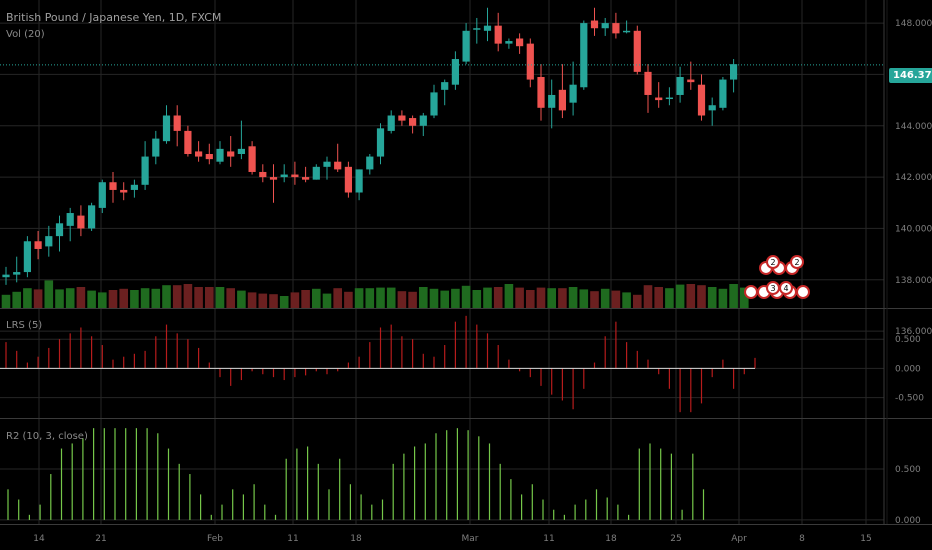  Describe the element at coordinates (675, 539) in the screenshot. I see `x-tick-label: 25` at that location.